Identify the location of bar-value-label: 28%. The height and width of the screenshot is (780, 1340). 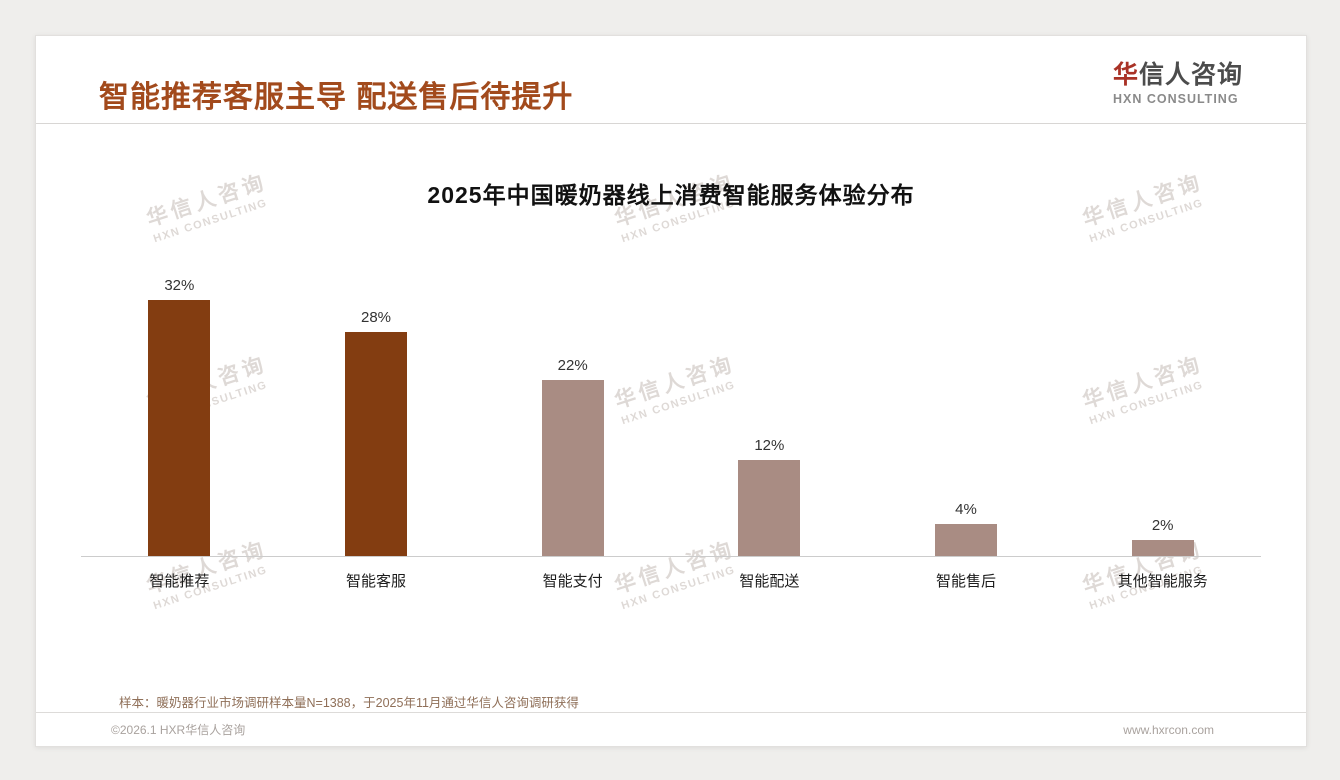
(376, 317).